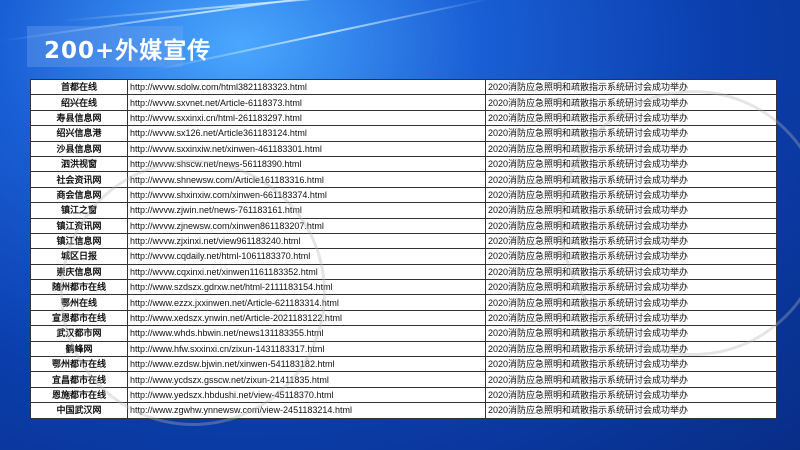  I want to click on site-name: 宜昌都市在线, so click(79, 379).